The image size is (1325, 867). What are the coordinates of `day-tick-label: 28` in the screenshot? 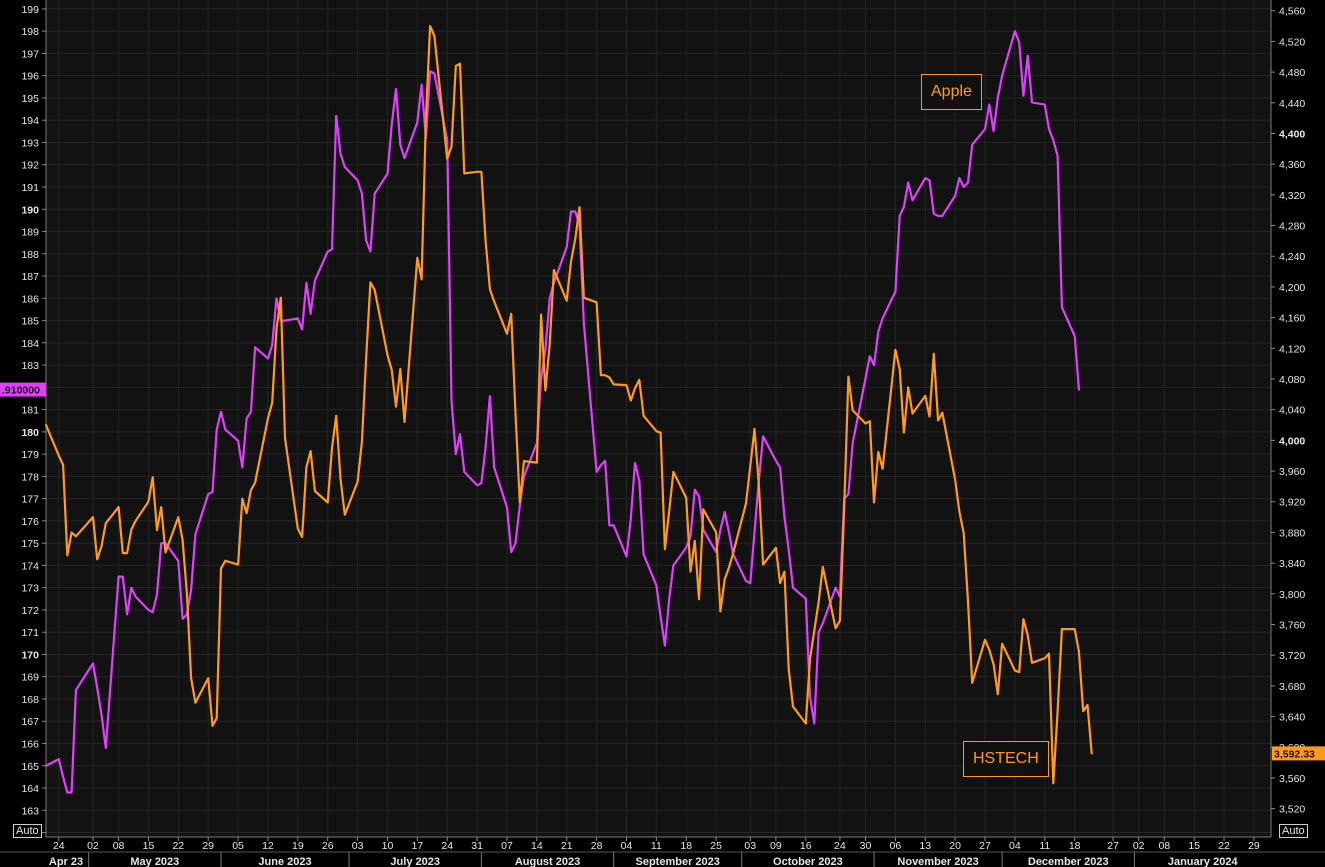 It's located at (597, 846).